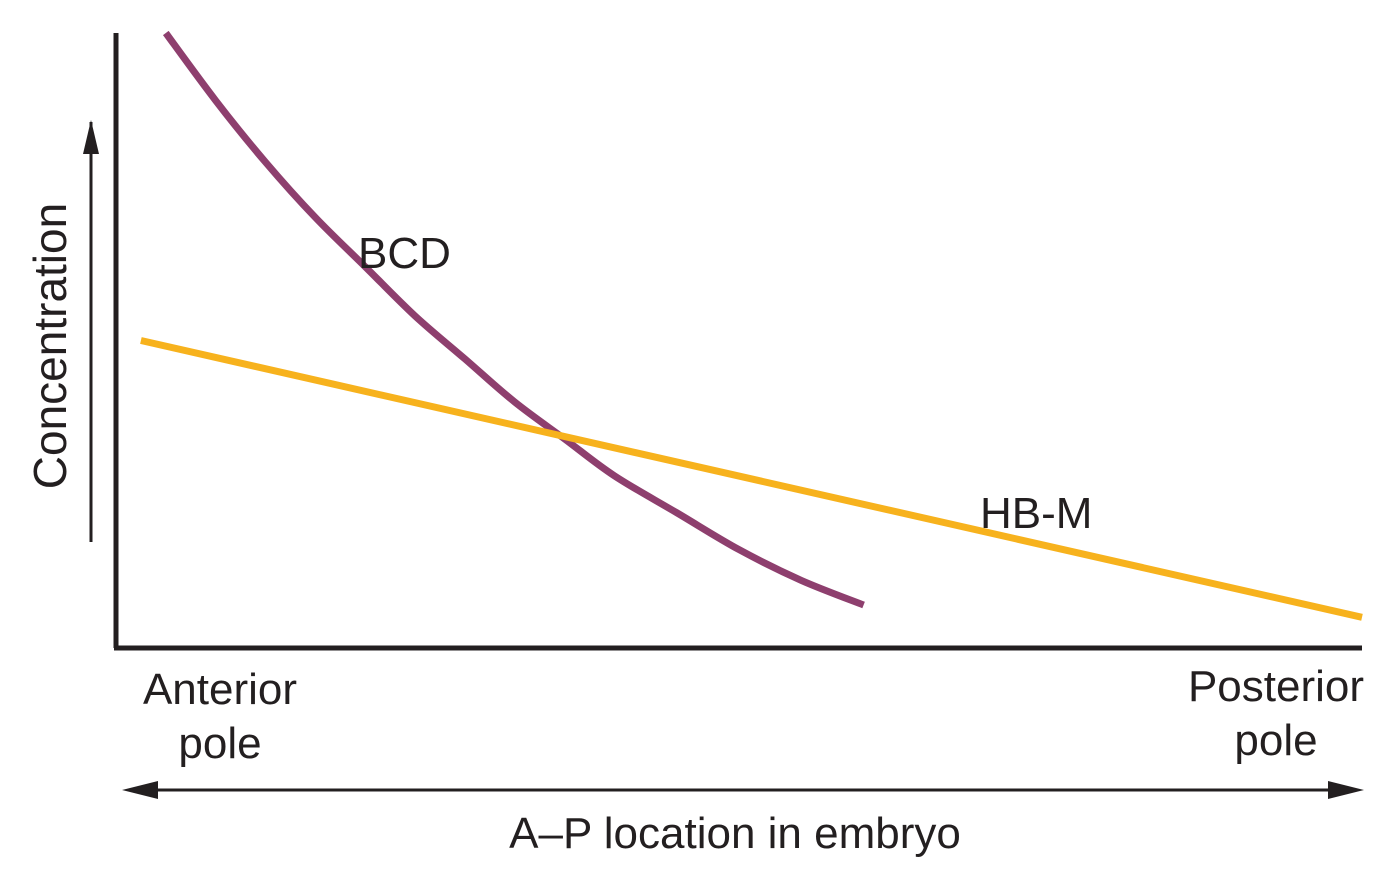 Image resolution: width=1400 pixels, height=888 pixels. I want to click on x-axis-label: A–P location in embryo, so click(735, 833).